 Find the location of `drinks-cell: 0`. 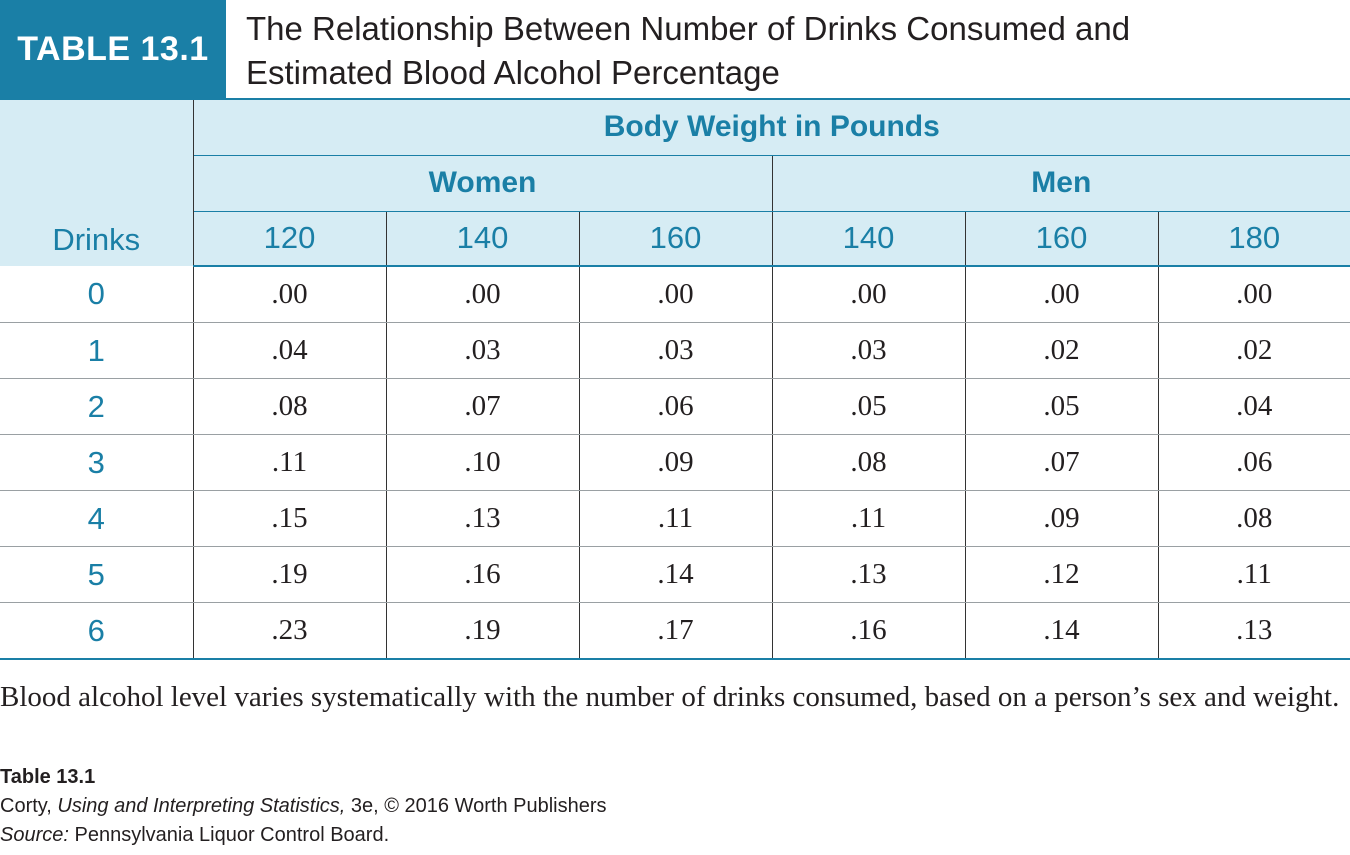

drinks-cell: 0 is located at coordinates (97, 294).